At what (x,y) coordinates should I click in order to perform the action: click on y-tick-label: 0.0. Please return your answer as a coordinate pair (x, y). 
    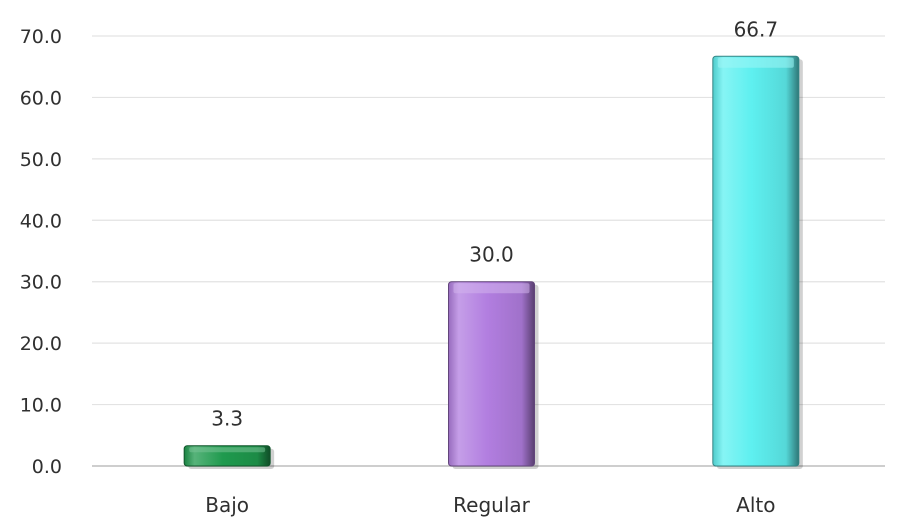
    Looking at the image, I should click on (47, 467).